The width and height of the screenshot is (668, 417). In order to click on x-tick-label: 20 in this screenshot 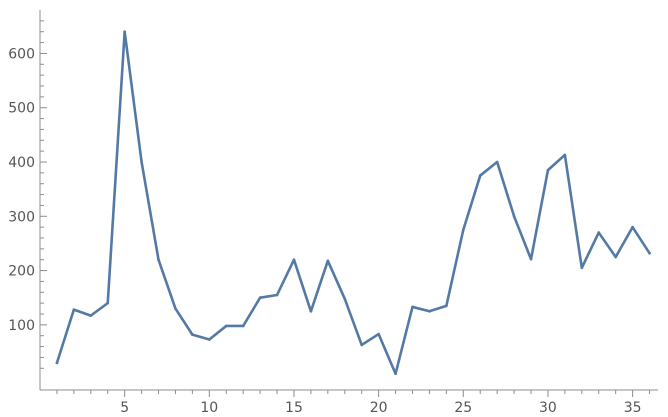, I will do `click(379, 408)`.